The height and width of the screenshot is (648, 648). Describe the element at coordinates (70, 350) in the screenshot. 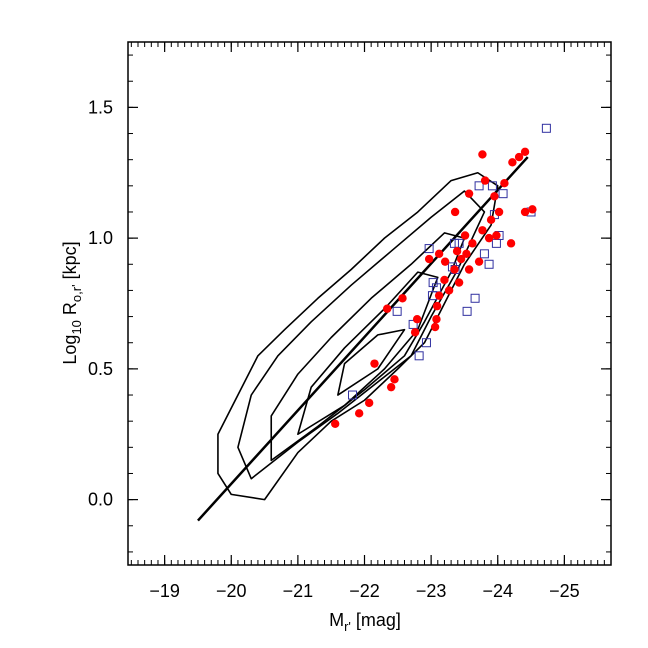

I see `y-axis-title-part: Log` at that location.